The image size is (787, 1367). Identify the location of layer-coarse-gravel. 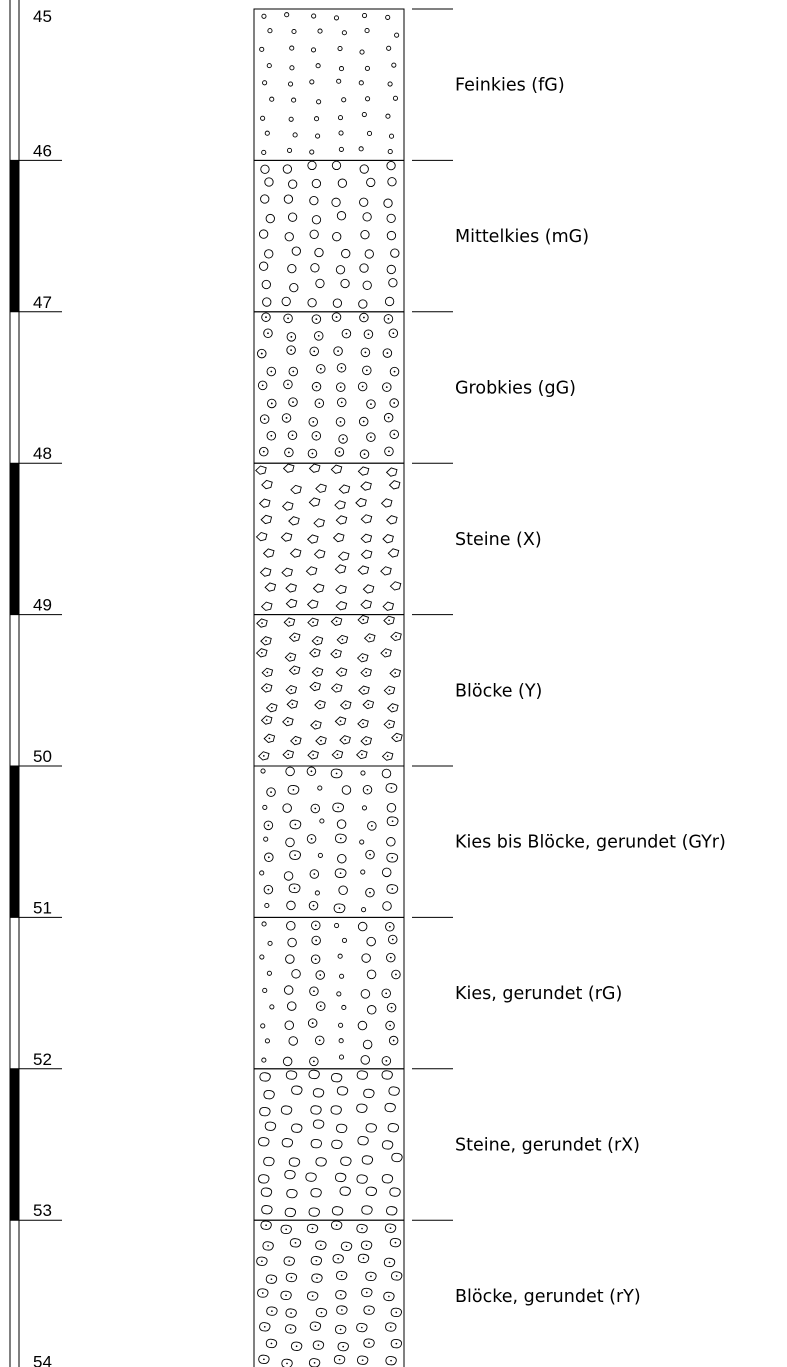
(329, 387).